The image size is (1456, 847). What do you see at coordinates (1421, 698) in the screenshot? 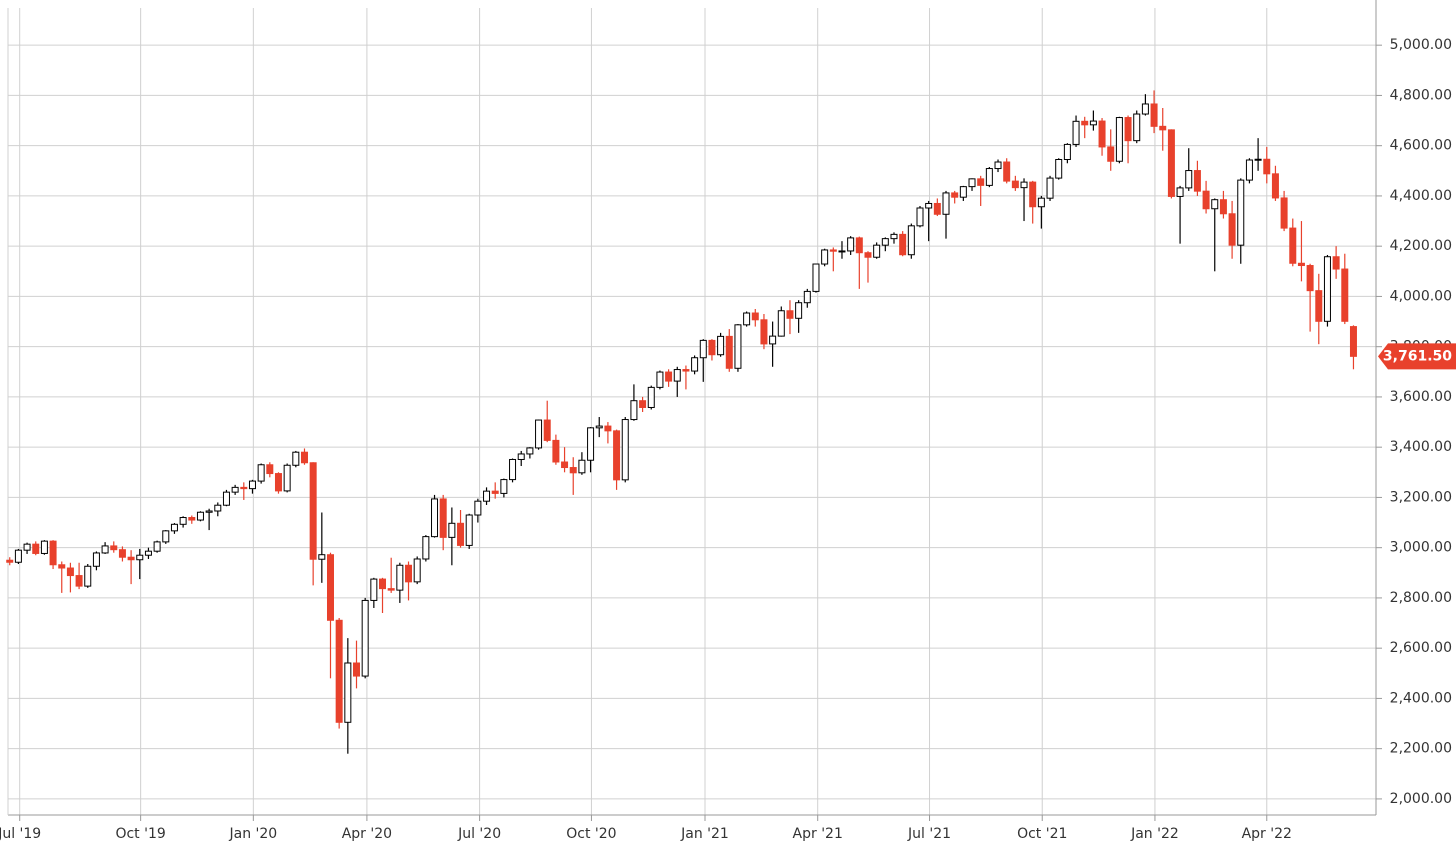
I see `y-tick-label: 2,400.00` at bounding box center [1421, 698].